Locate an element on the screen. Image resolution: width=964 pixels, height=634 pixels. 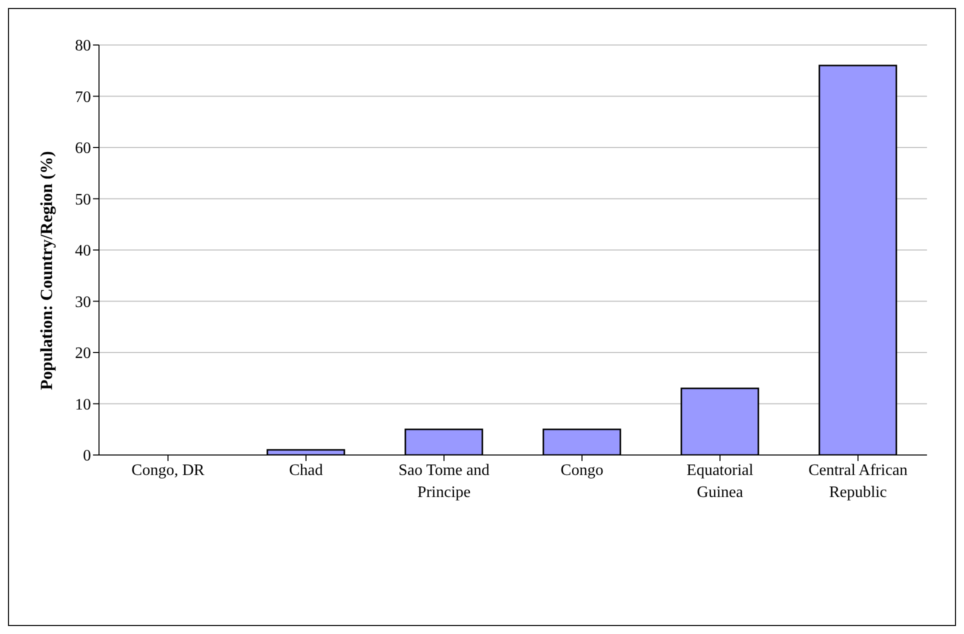
y-axis-title: Population: Country/Region (%) is located at coordinates (46, 270).